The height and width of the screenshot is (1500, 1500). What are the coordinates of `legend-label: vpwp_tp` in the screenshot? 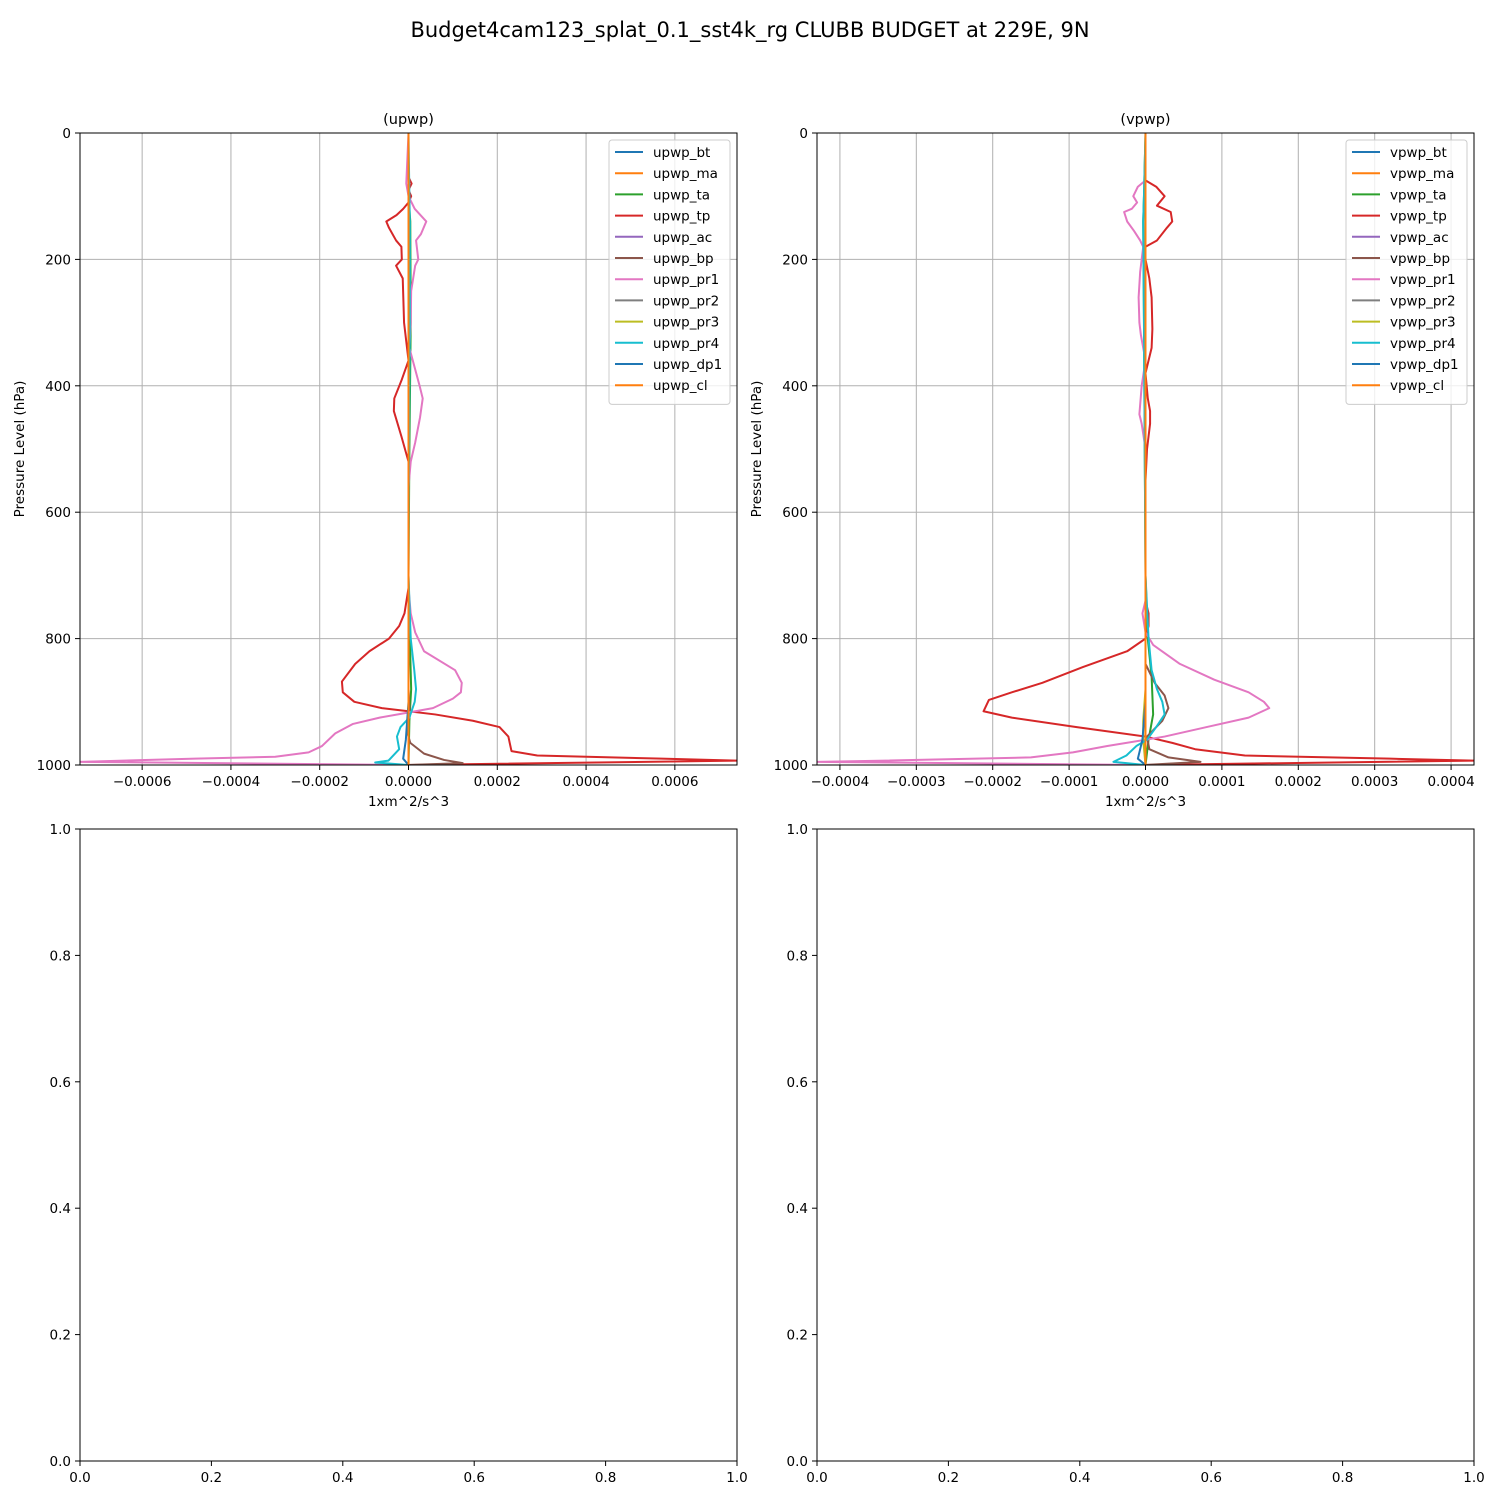 It's located at (1418, 217).